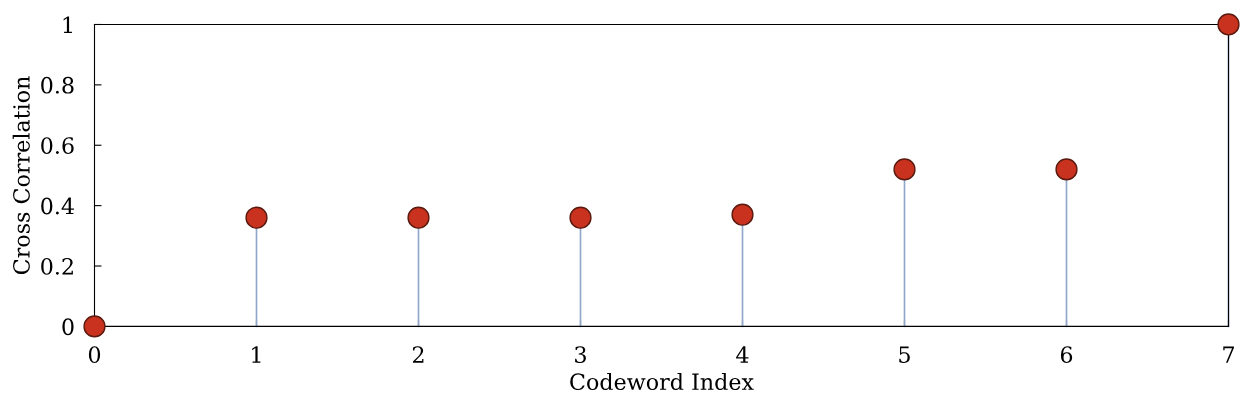 This screenshot has width=1260, height=408. What do you see at coordinates (57, 266) in the screenshot?
I see `y-tick-label: 0.2` at bounding box center [57, 266].